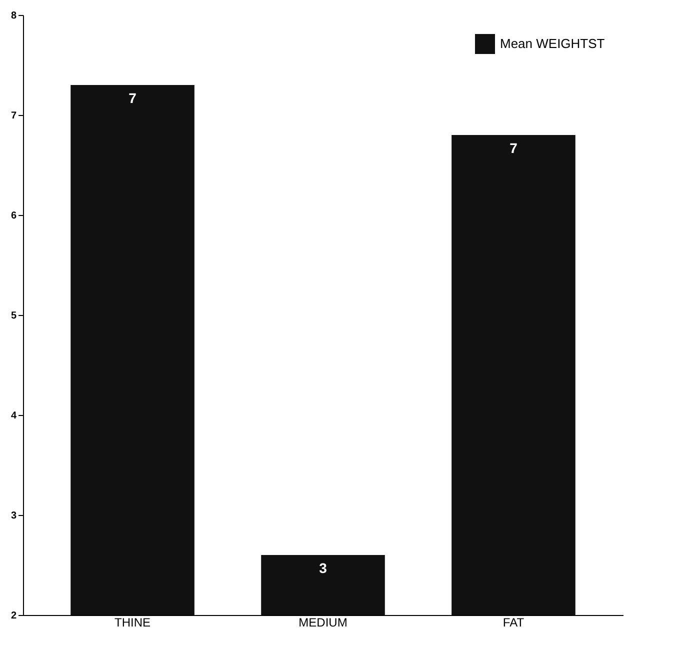  Describe the element at coordinates (13, 416) in the screenshot. I see `y-tick-label: 4` at that location.